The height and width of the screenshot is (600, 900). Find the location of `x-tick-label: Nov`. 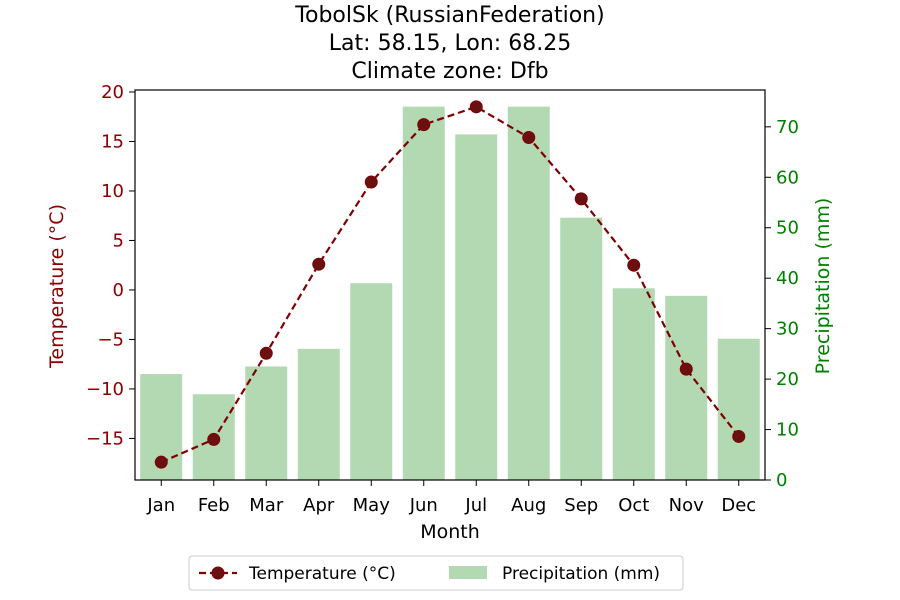

x-tick-label: Nov is located at coordinates (686, 505).